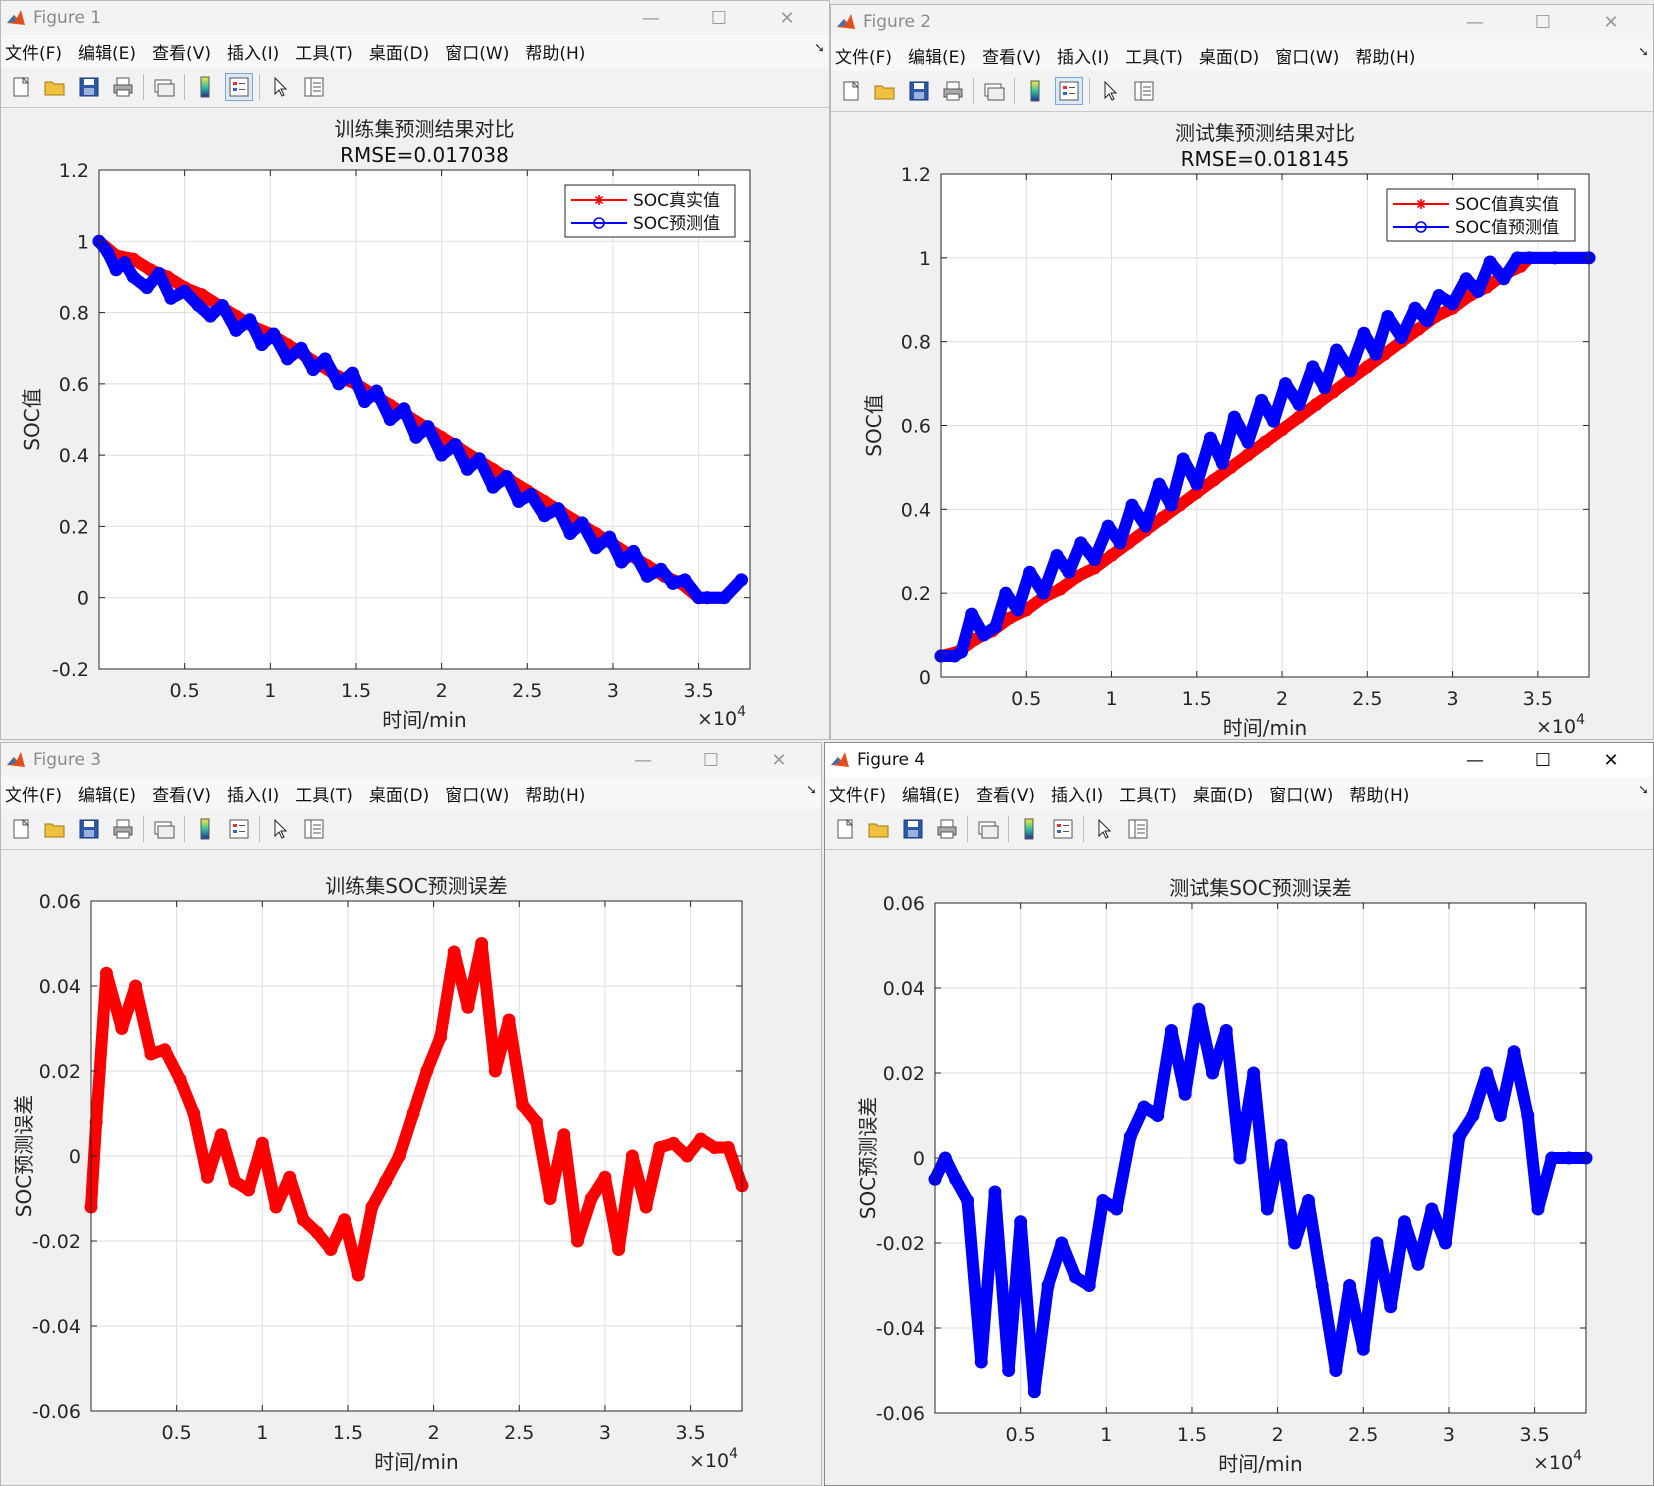 The image size is (1654, 1486). Describe the element at coordinates (415, 18) in the screenshot. I see `figure-1-titlebar: Figure 1 — ☐ ✕` at that location.